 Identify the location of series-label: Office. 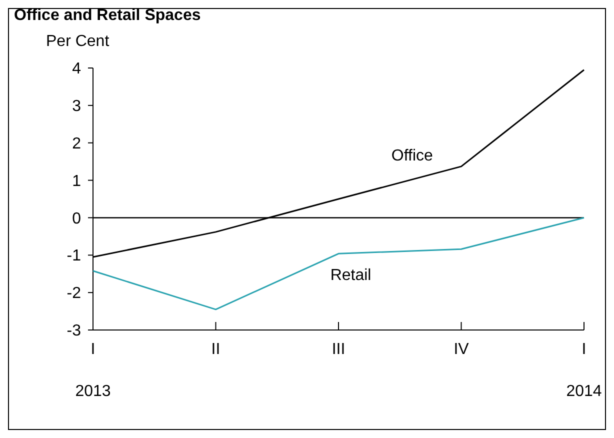
(412, 155).